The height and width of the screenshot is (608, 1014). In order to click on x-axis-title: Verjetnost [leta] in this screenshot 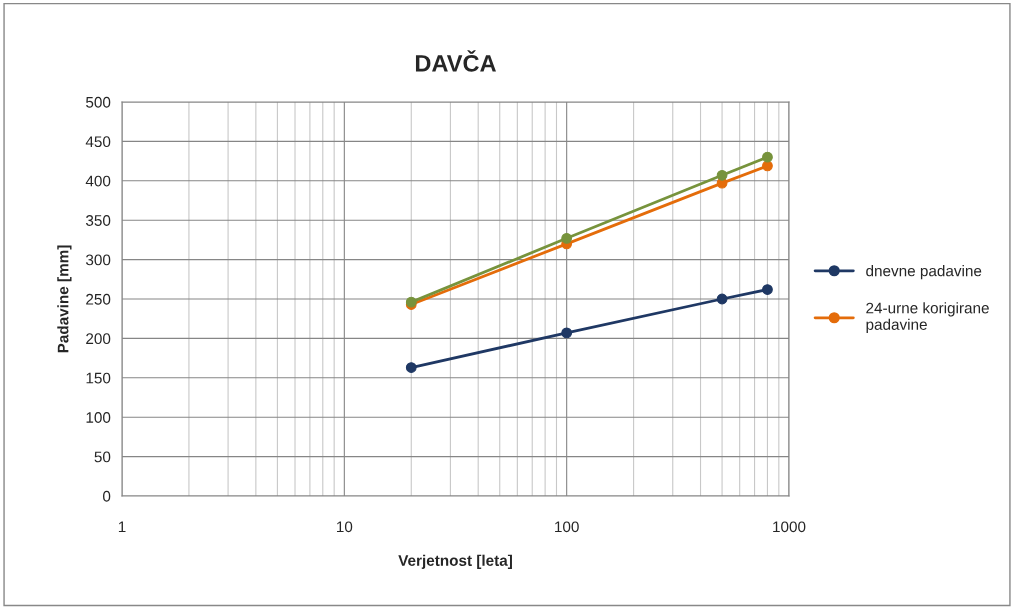, I will do `click(455, 561)`.